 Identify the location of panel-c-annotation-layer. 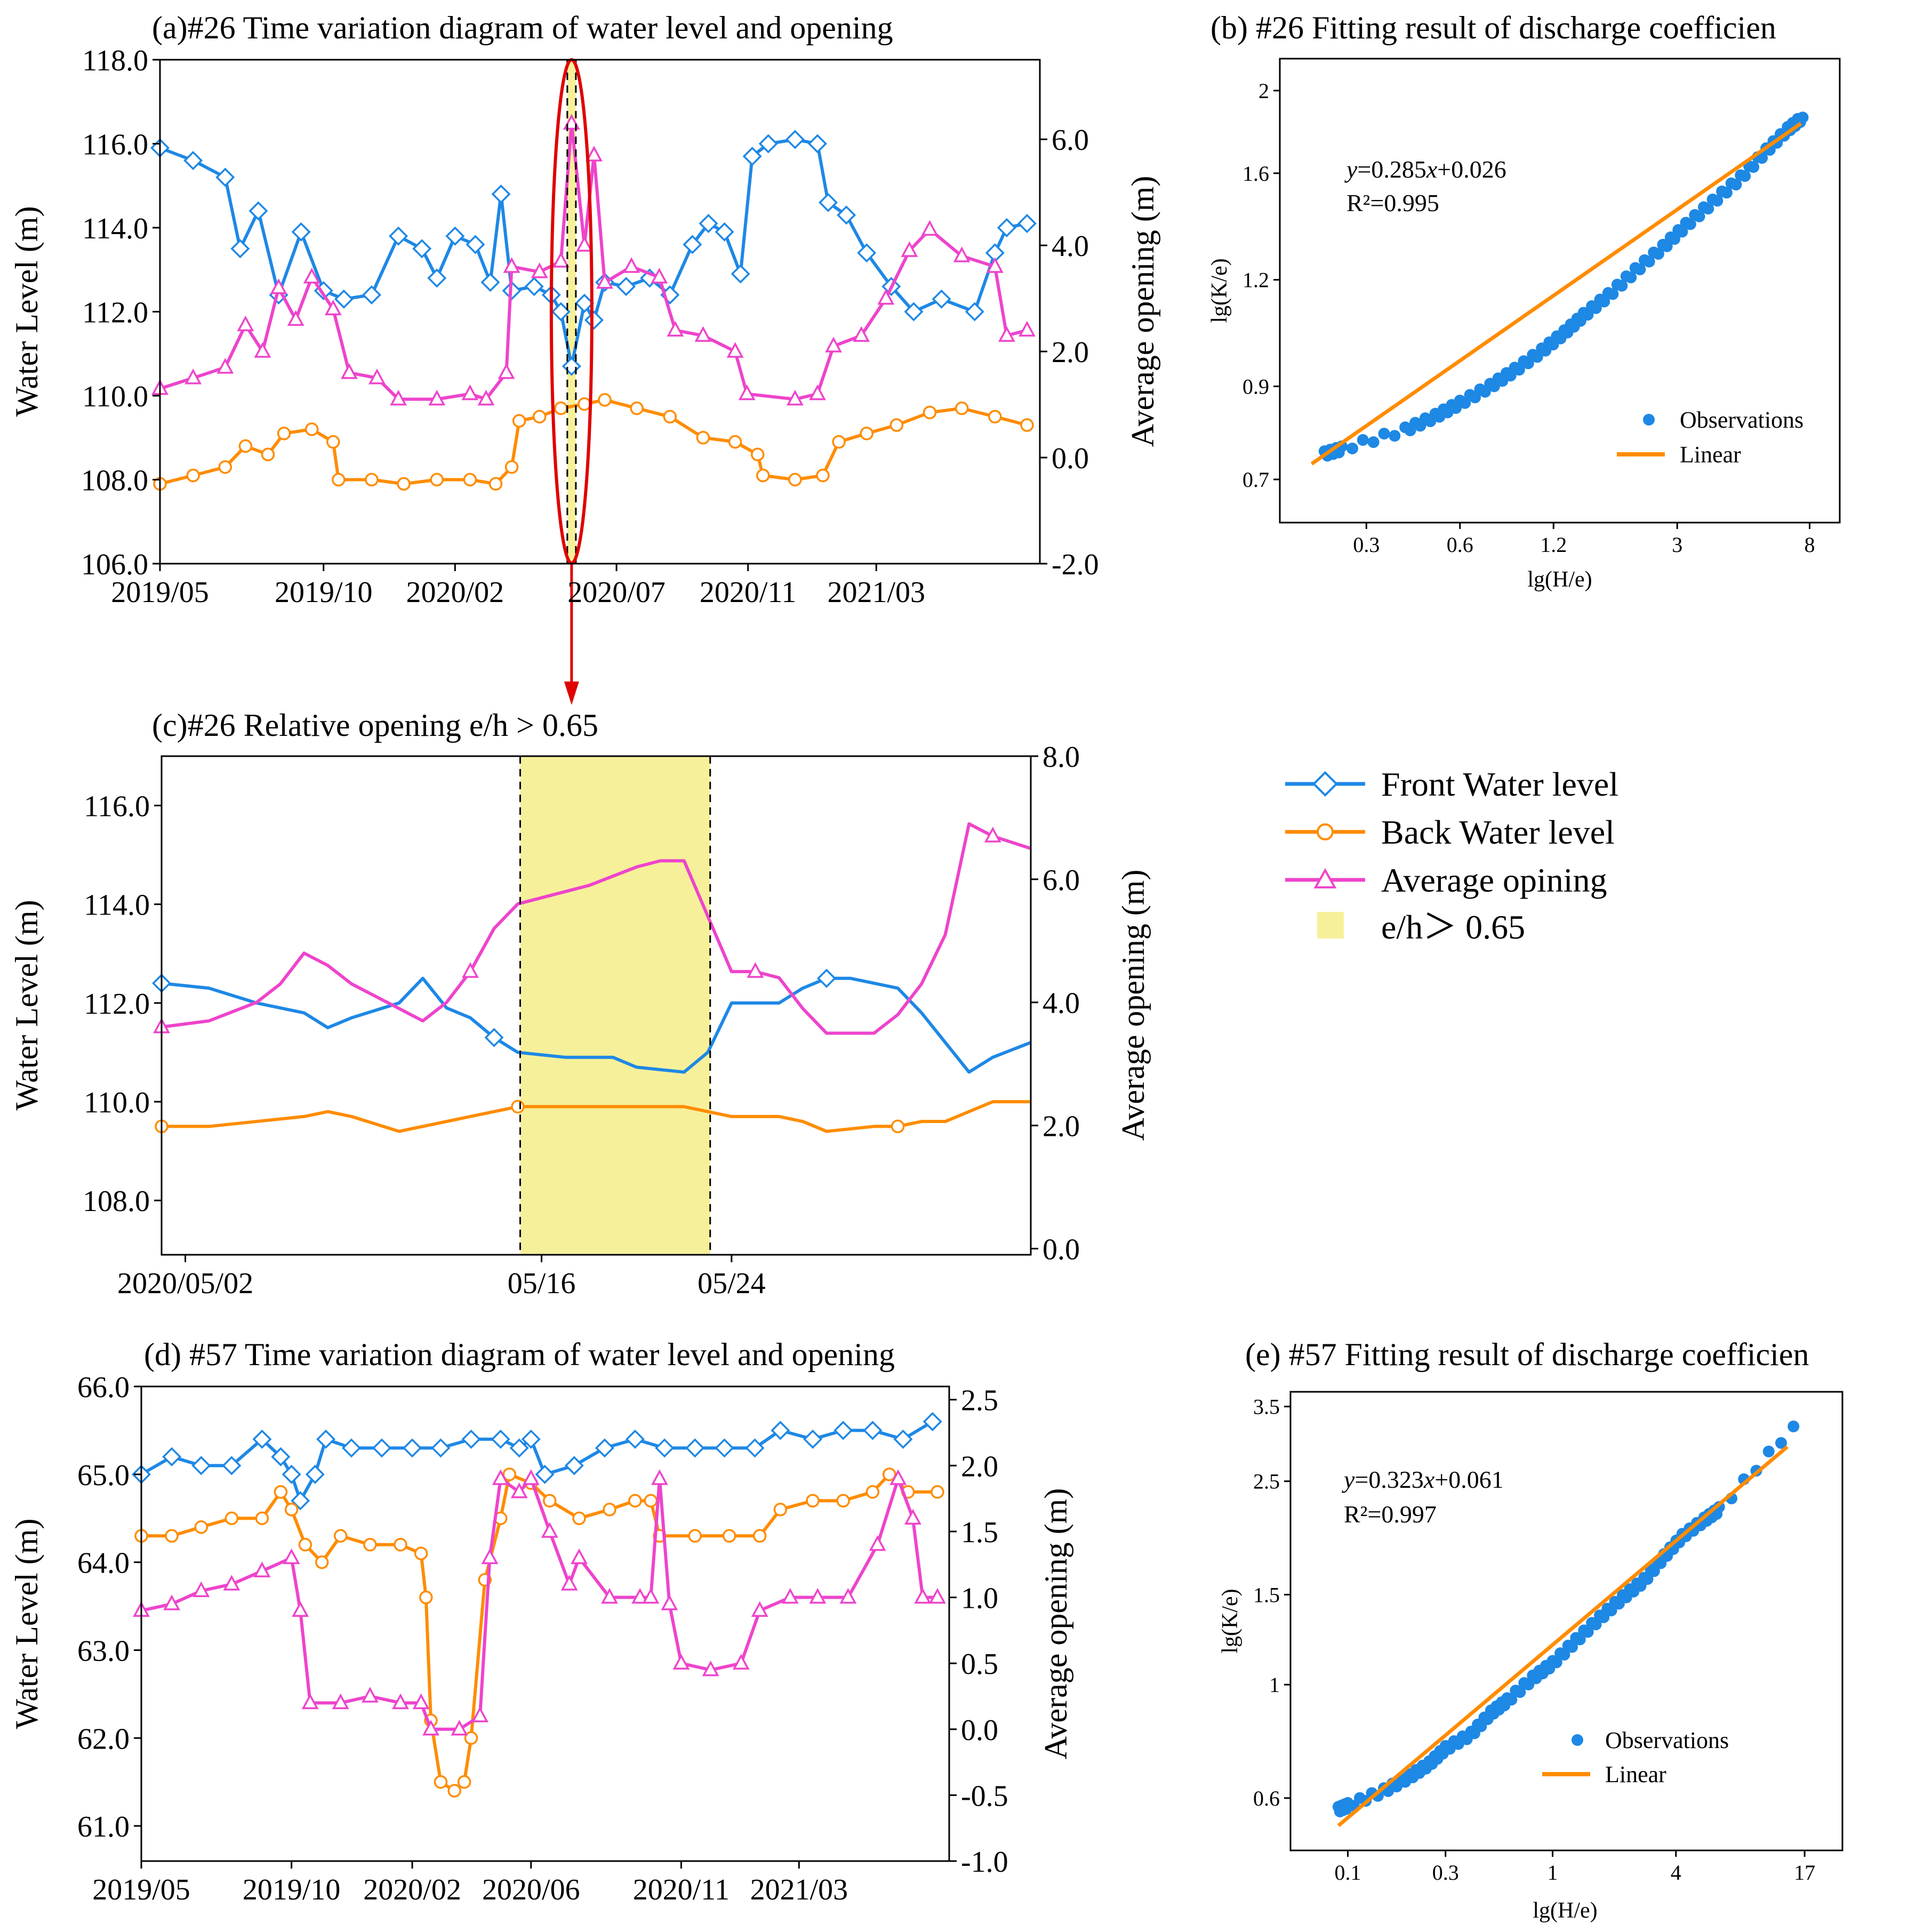
(615, 1005).